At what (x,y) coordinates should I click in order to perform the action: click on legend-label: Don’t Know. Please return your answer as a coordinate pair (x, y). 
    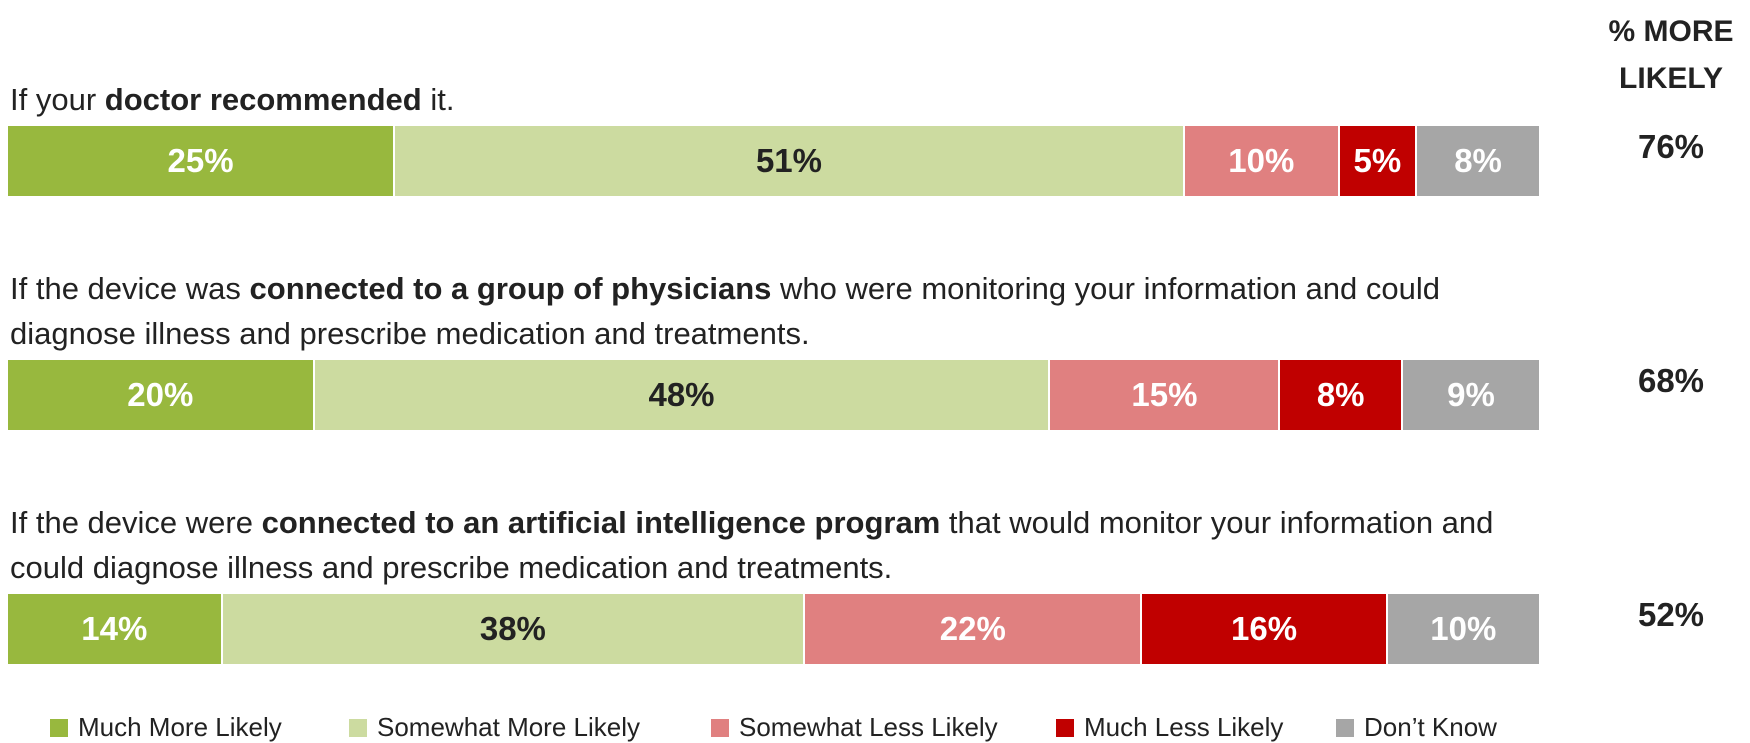
    Looking at the image, I should click on (1430, 727).